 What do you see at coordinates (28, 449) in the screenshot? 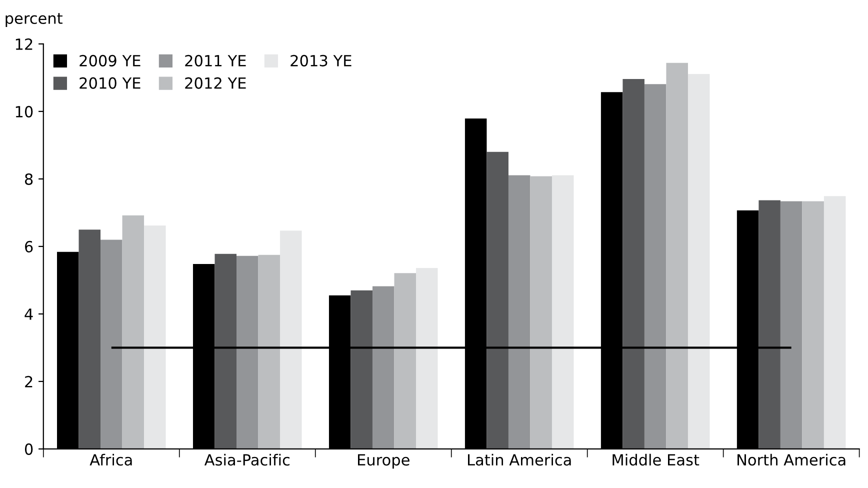
I see `y-tick-label: 0` at bounding box center [28, 449].